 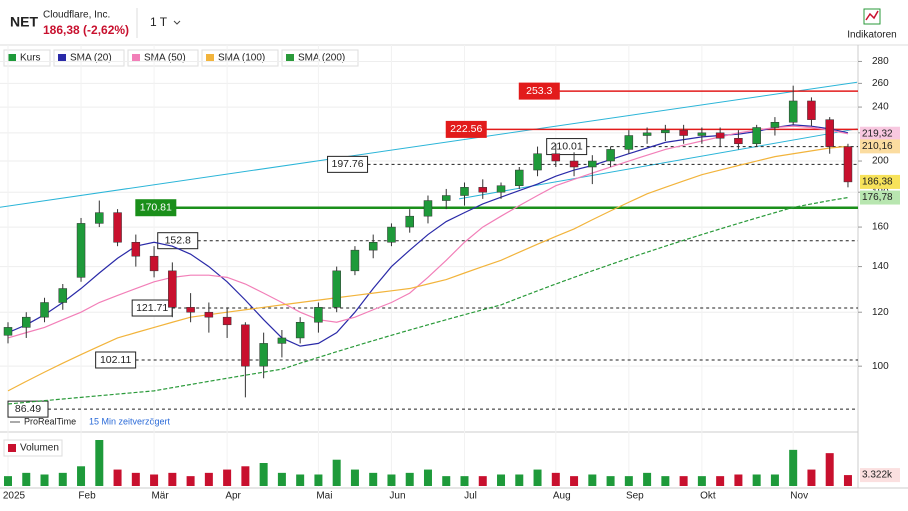 What do you see at coordinates (880, 312) in the screenshot?
I see `y-tick-label: 120` at bounding box center [880, 312].